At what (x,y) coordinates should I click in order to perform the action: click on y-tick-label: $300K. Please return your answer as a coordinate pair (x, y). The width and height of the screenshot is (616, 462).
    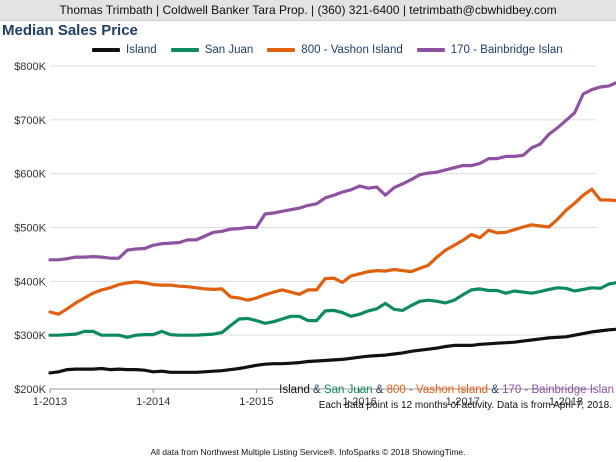
    Looking at the image, I should click on (30, 336).